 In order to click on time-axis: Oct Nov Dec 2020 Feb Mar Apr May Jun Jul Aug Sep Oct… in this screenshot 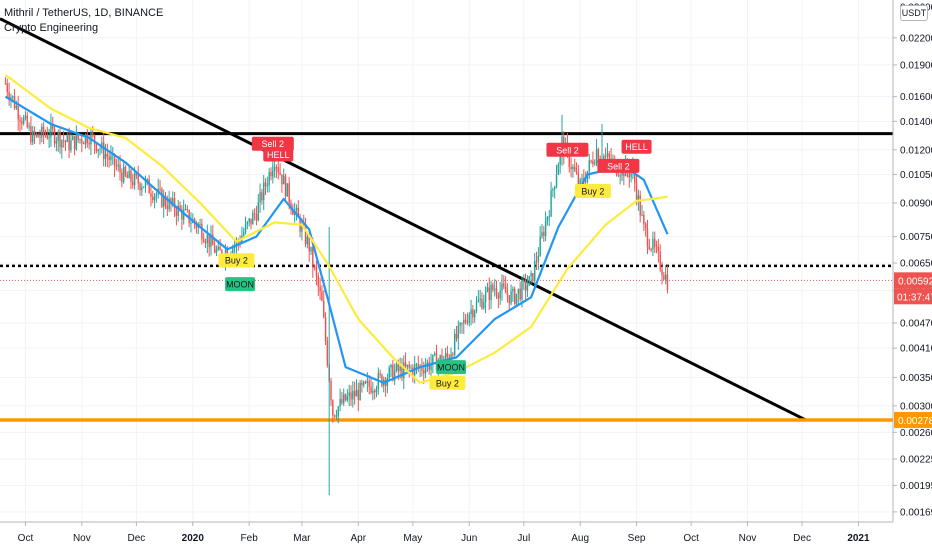, I will do `click(446, 535)`.